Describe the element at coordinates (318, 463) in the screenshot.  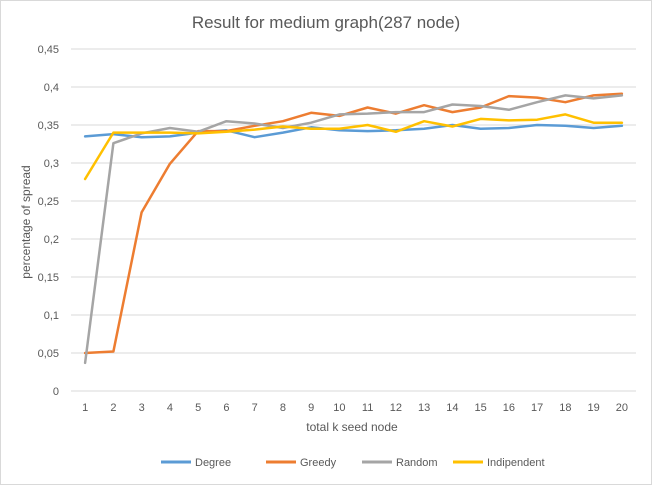
I see `legend-label-greedy: Greedy` at that location.